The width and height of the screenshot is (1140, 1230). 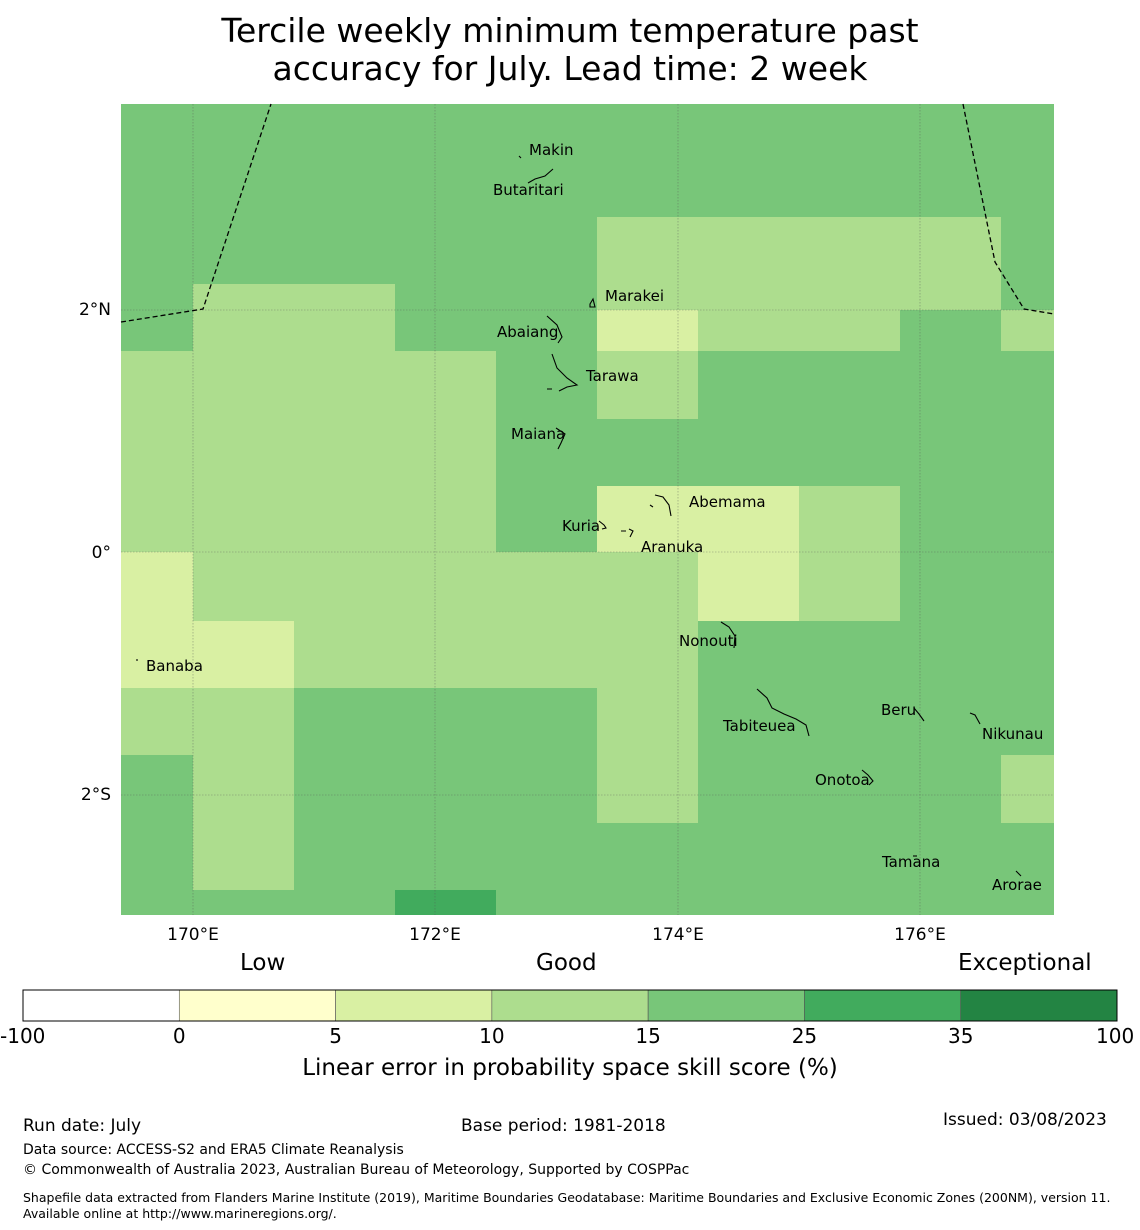 What do you see at coordinates (678, 935) in the screenshot?
I see `lon-tick-label: 174°E` at bounding box center [678, 935].